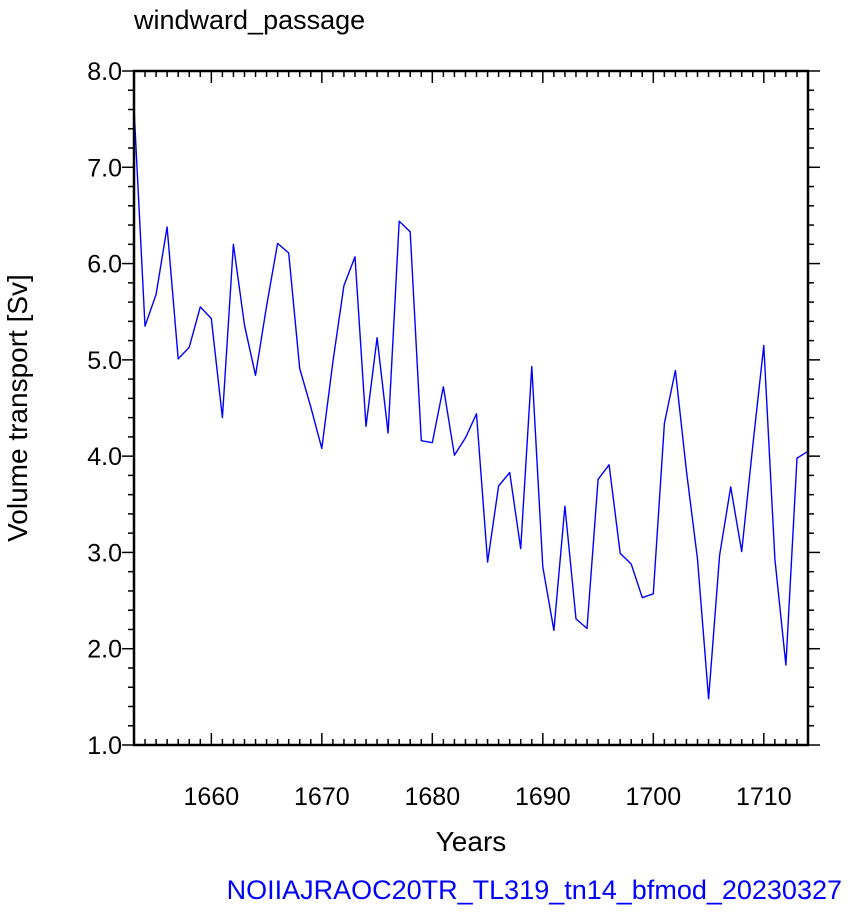 The width and height of the screenshot is (848, 912). I want to click on y-tick-labels: 1.0 2.0 3.0 4.0 5.0 6.0 7.0 8.0, so click(104, 409).